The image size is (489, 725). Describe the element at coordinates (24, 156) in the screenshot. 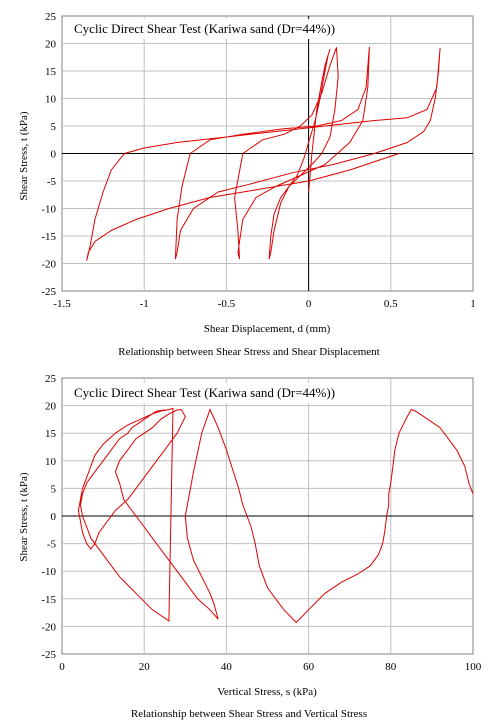

I see `y-axis-label-1: Shear Stress, t (kPa)` at that location.